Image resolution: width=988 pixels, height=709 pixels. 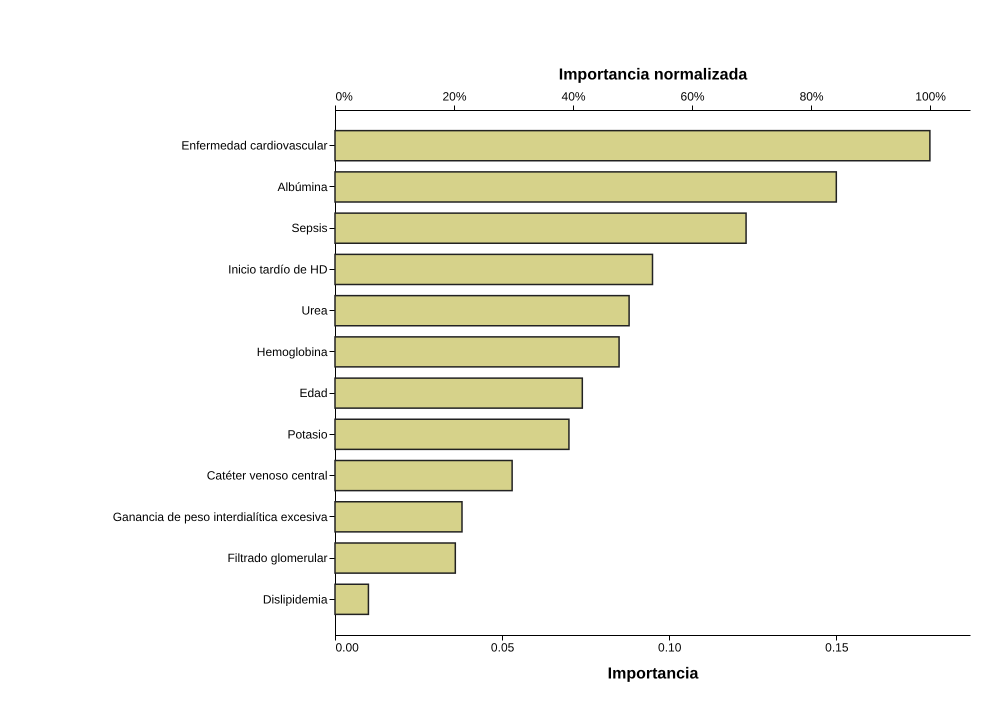 What do you see at coordinates (277, 558) in the screenshot?
I see `y-tick-label: Filtrado glomerular` at bounding box center [277, 558].